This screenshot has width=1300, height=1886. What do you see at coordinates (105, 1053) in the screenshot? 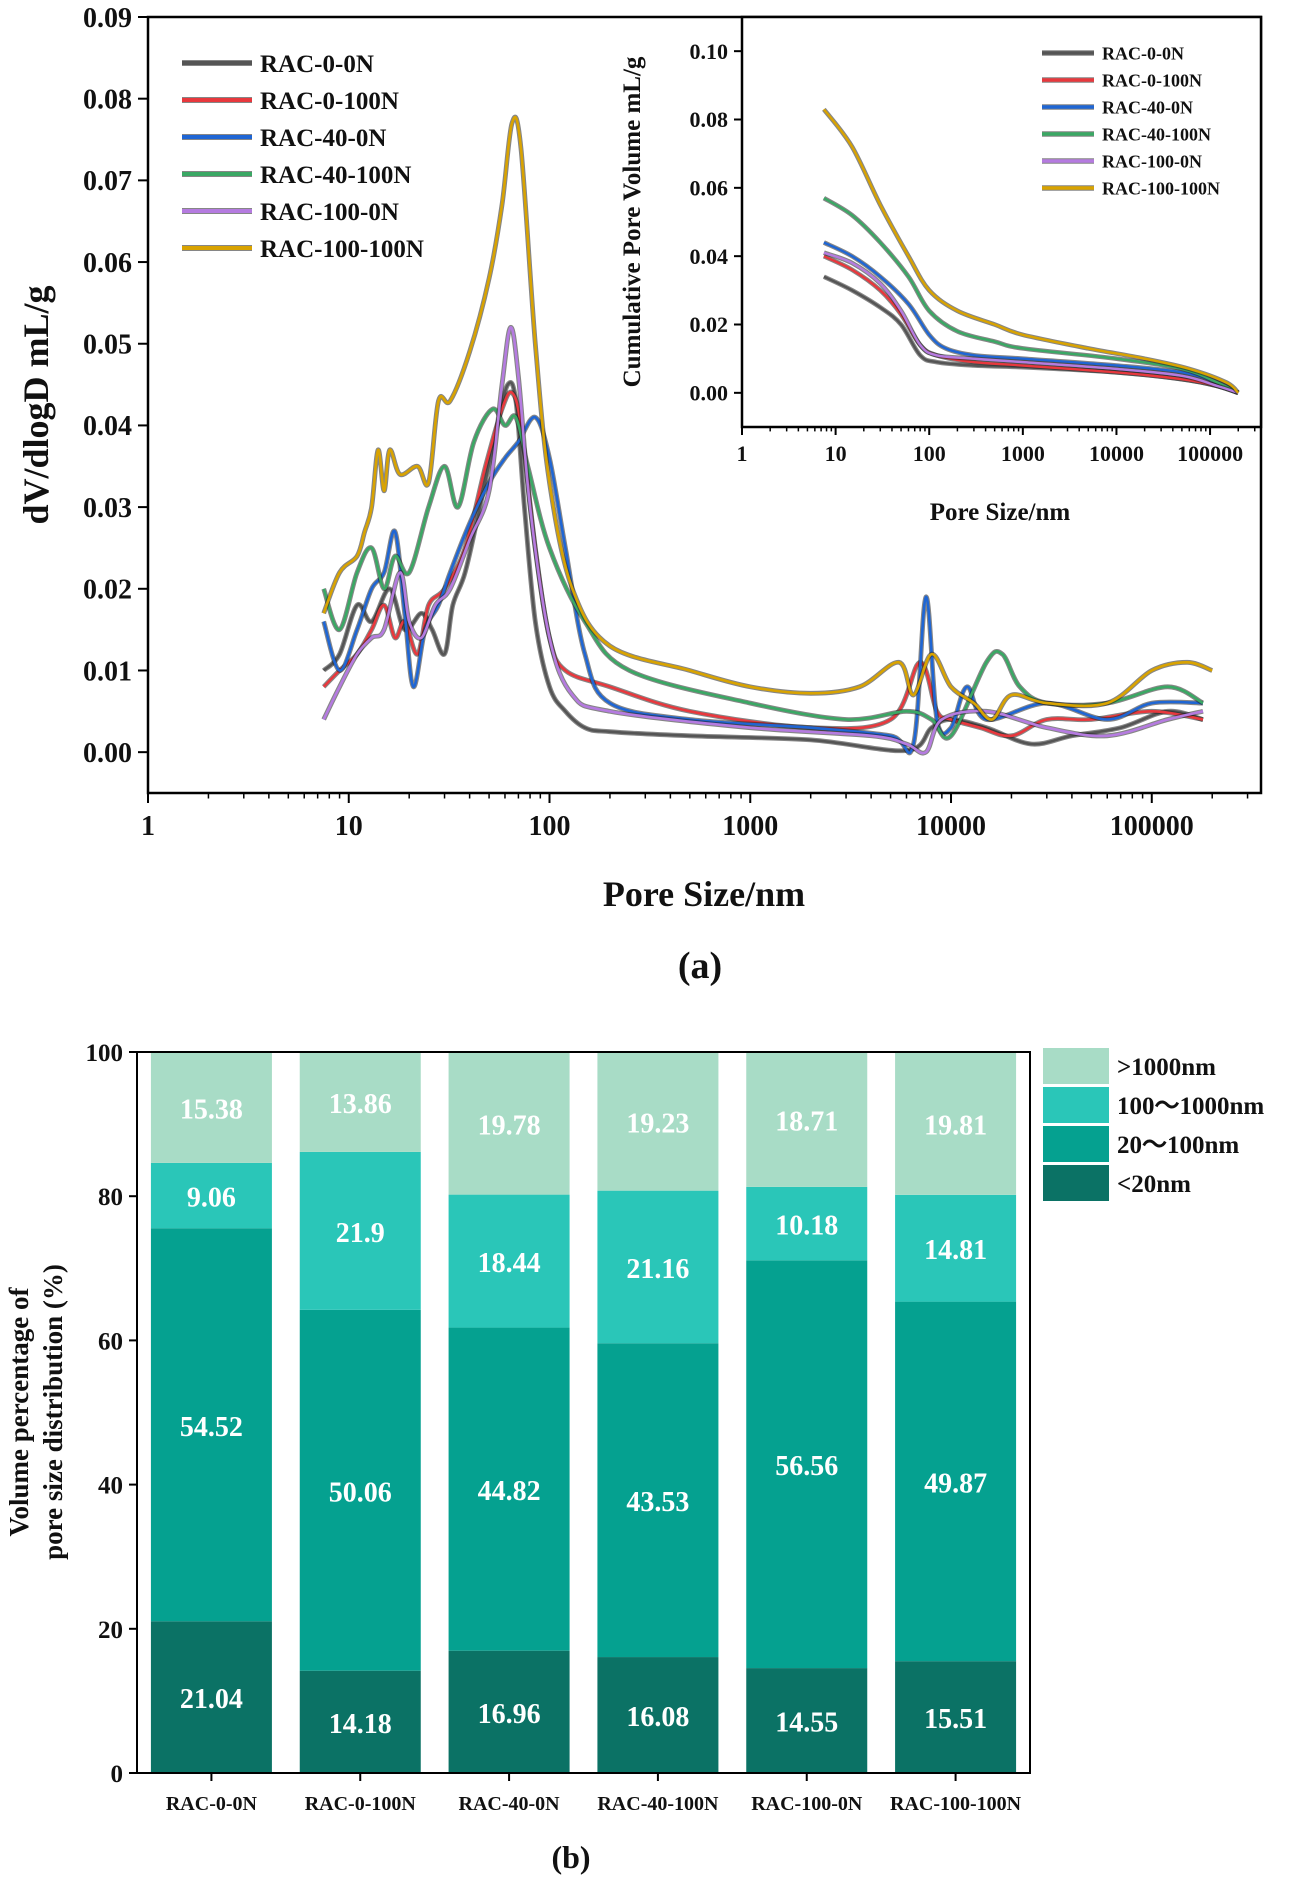
I see `panel-b-ytick-label: 100` at bounding box center [105, 1053].